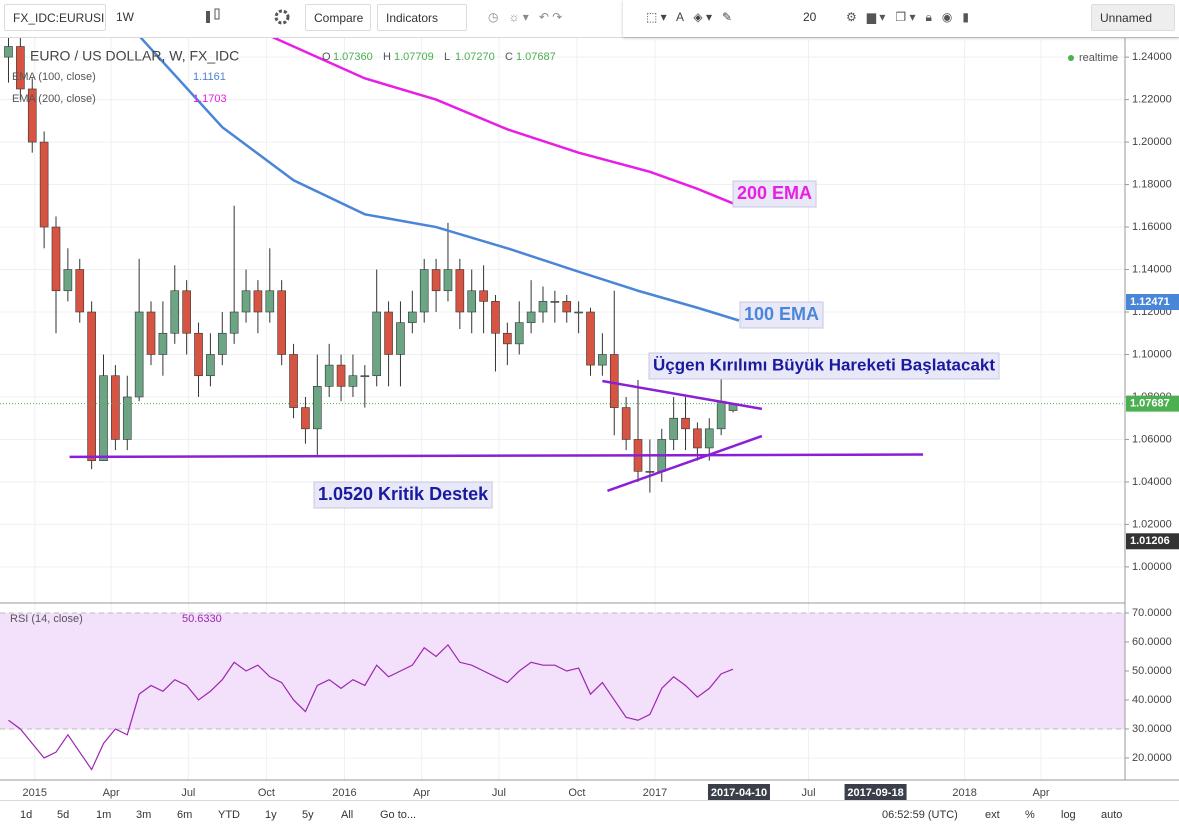 This screenshot has width=1179, height=830. I want to click on rsi-legend-value: 50.6330, so click(202, 619).